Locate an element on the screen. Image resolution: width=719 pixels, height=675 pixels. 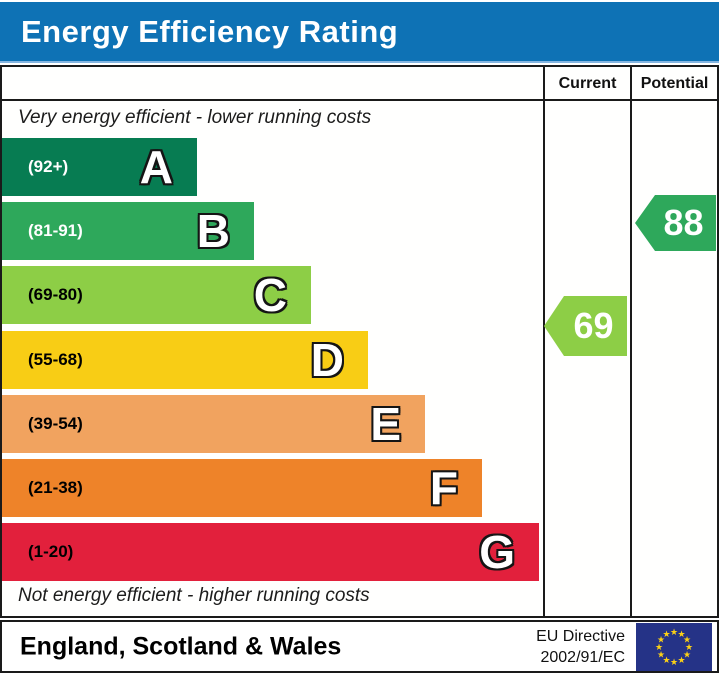
band-letter: F is located at coordinates (443, 488).